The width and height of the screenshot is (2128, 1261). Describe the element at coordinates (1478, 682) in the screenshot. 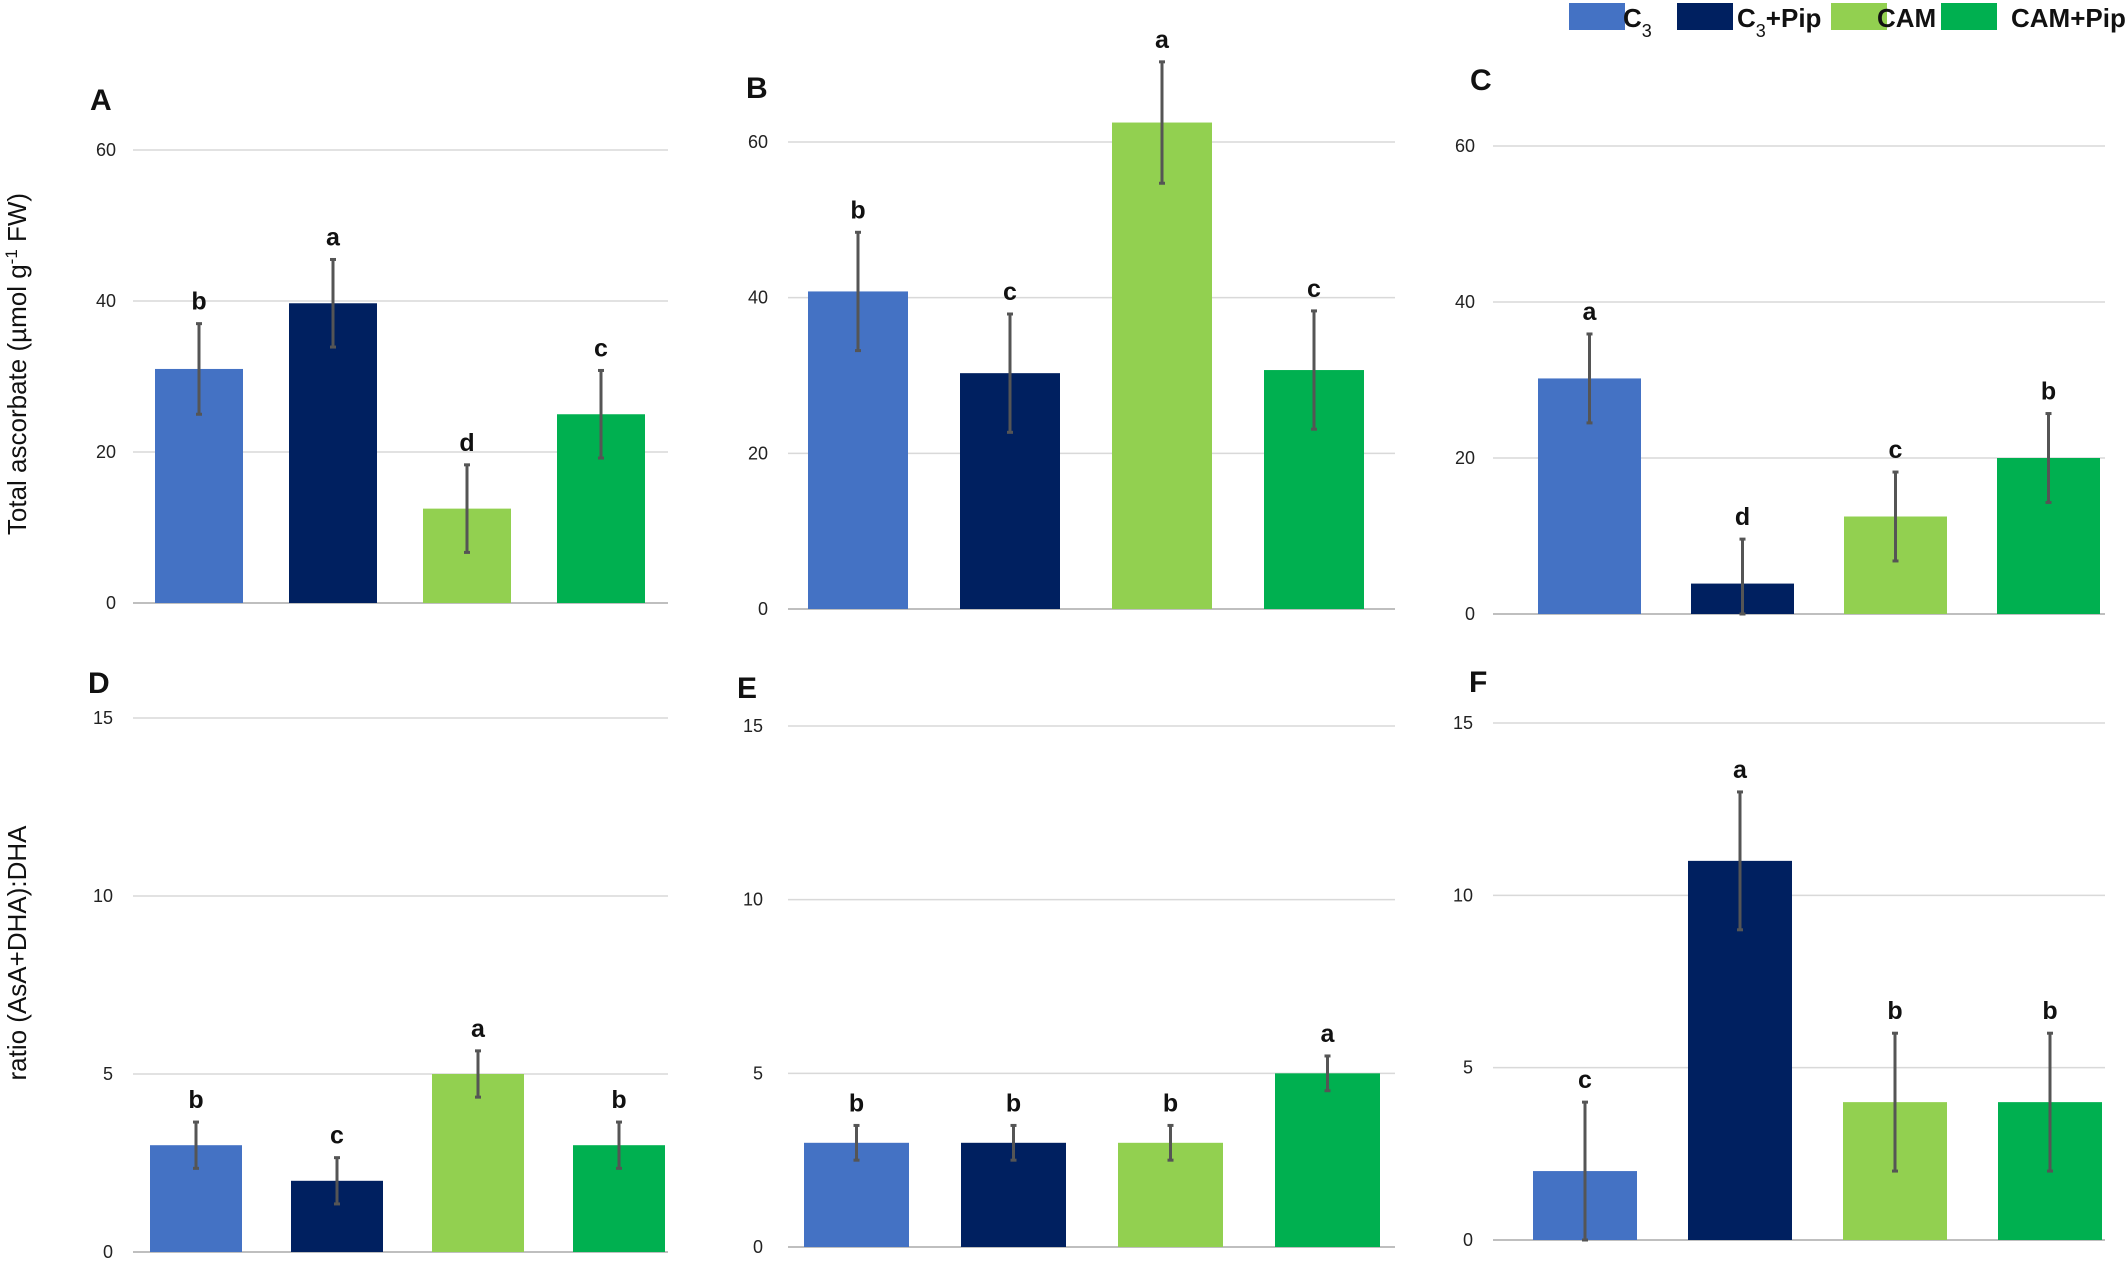

I see `panel-label: F` at that location.